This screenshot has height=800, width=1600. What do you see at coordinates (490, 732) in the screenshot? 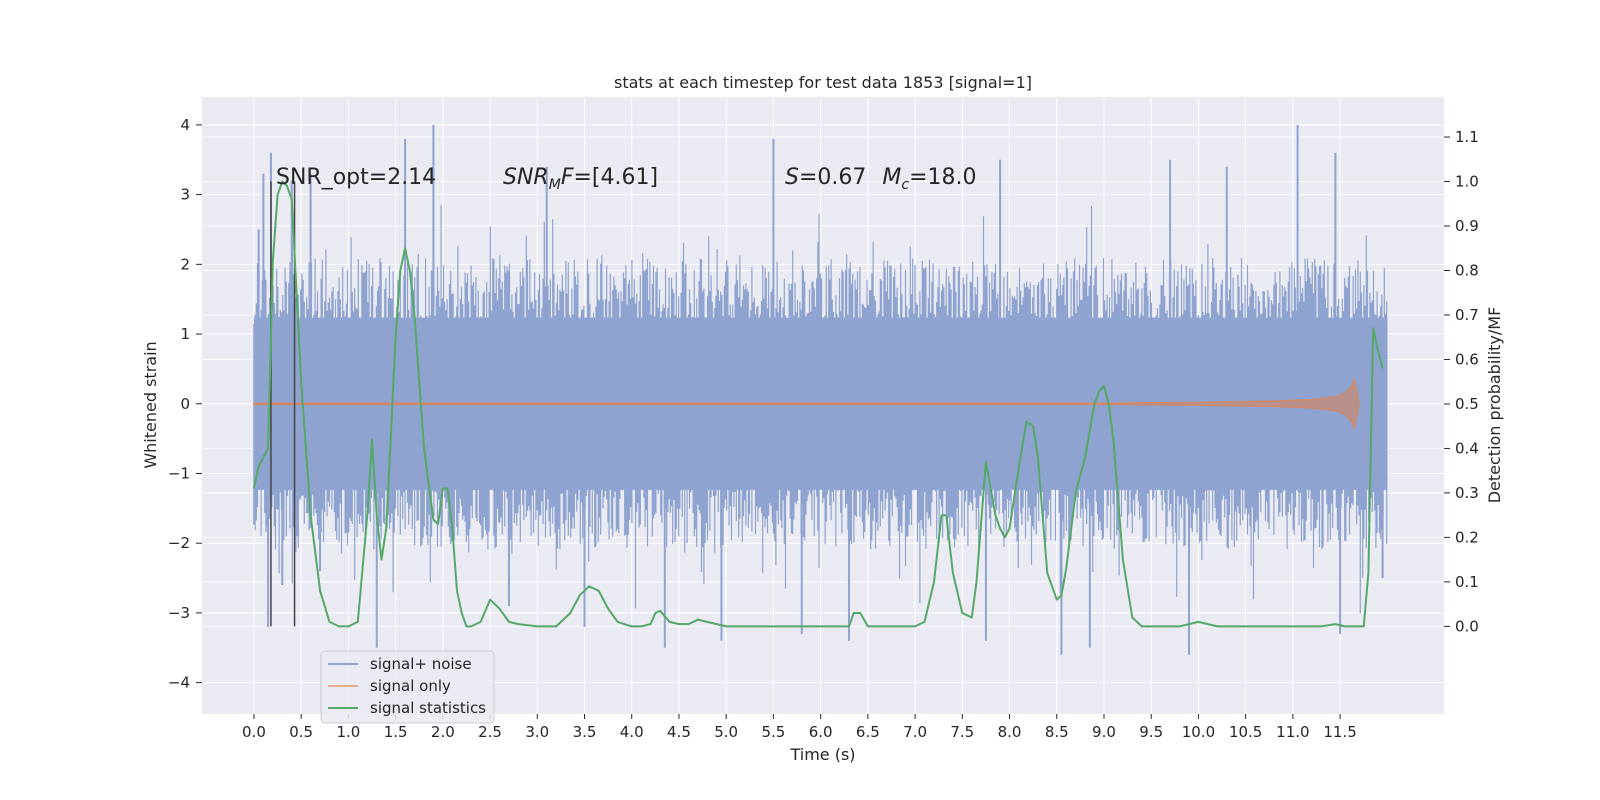
I see `x-tick-label: 2.5` at bounding box center [490, 732].